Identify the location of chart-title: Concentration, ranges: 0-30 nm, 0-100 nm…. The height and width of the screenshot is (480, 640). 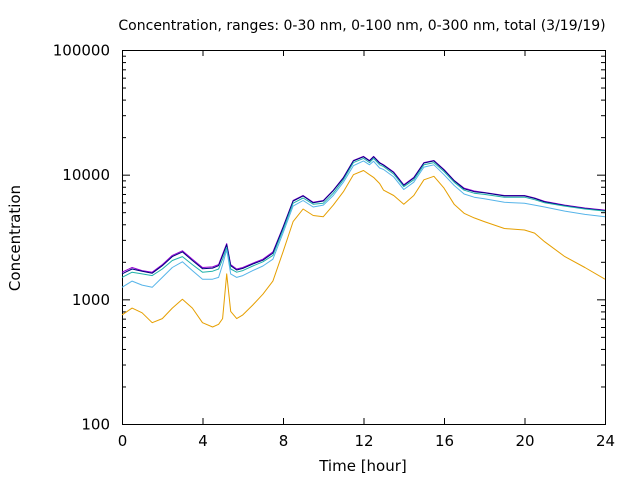
(361, 26).